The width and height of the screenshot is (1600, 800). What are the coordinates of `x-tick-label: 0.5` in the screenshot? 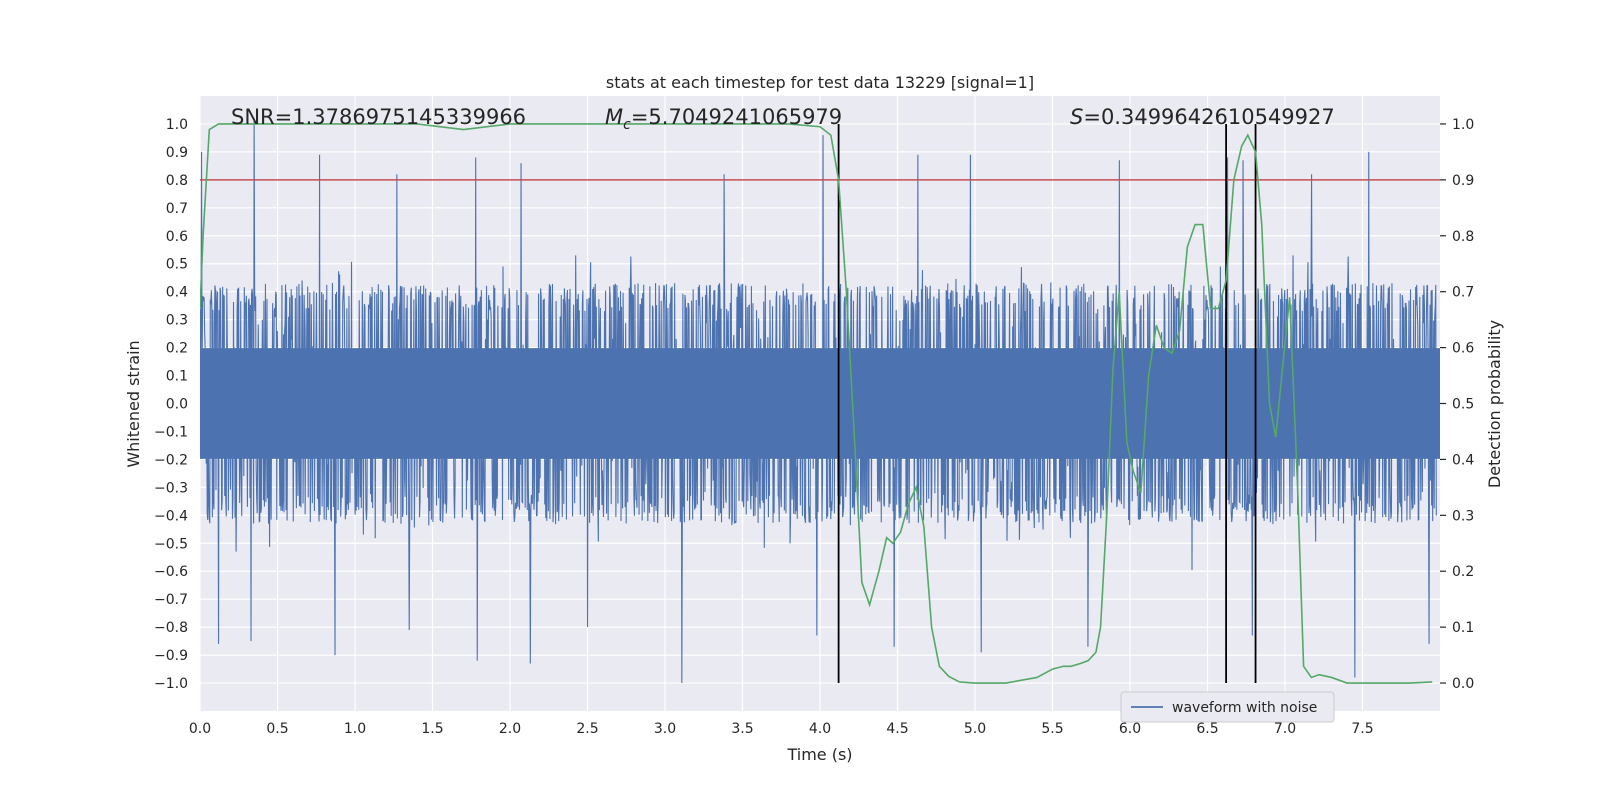 It's located at (277, 729).